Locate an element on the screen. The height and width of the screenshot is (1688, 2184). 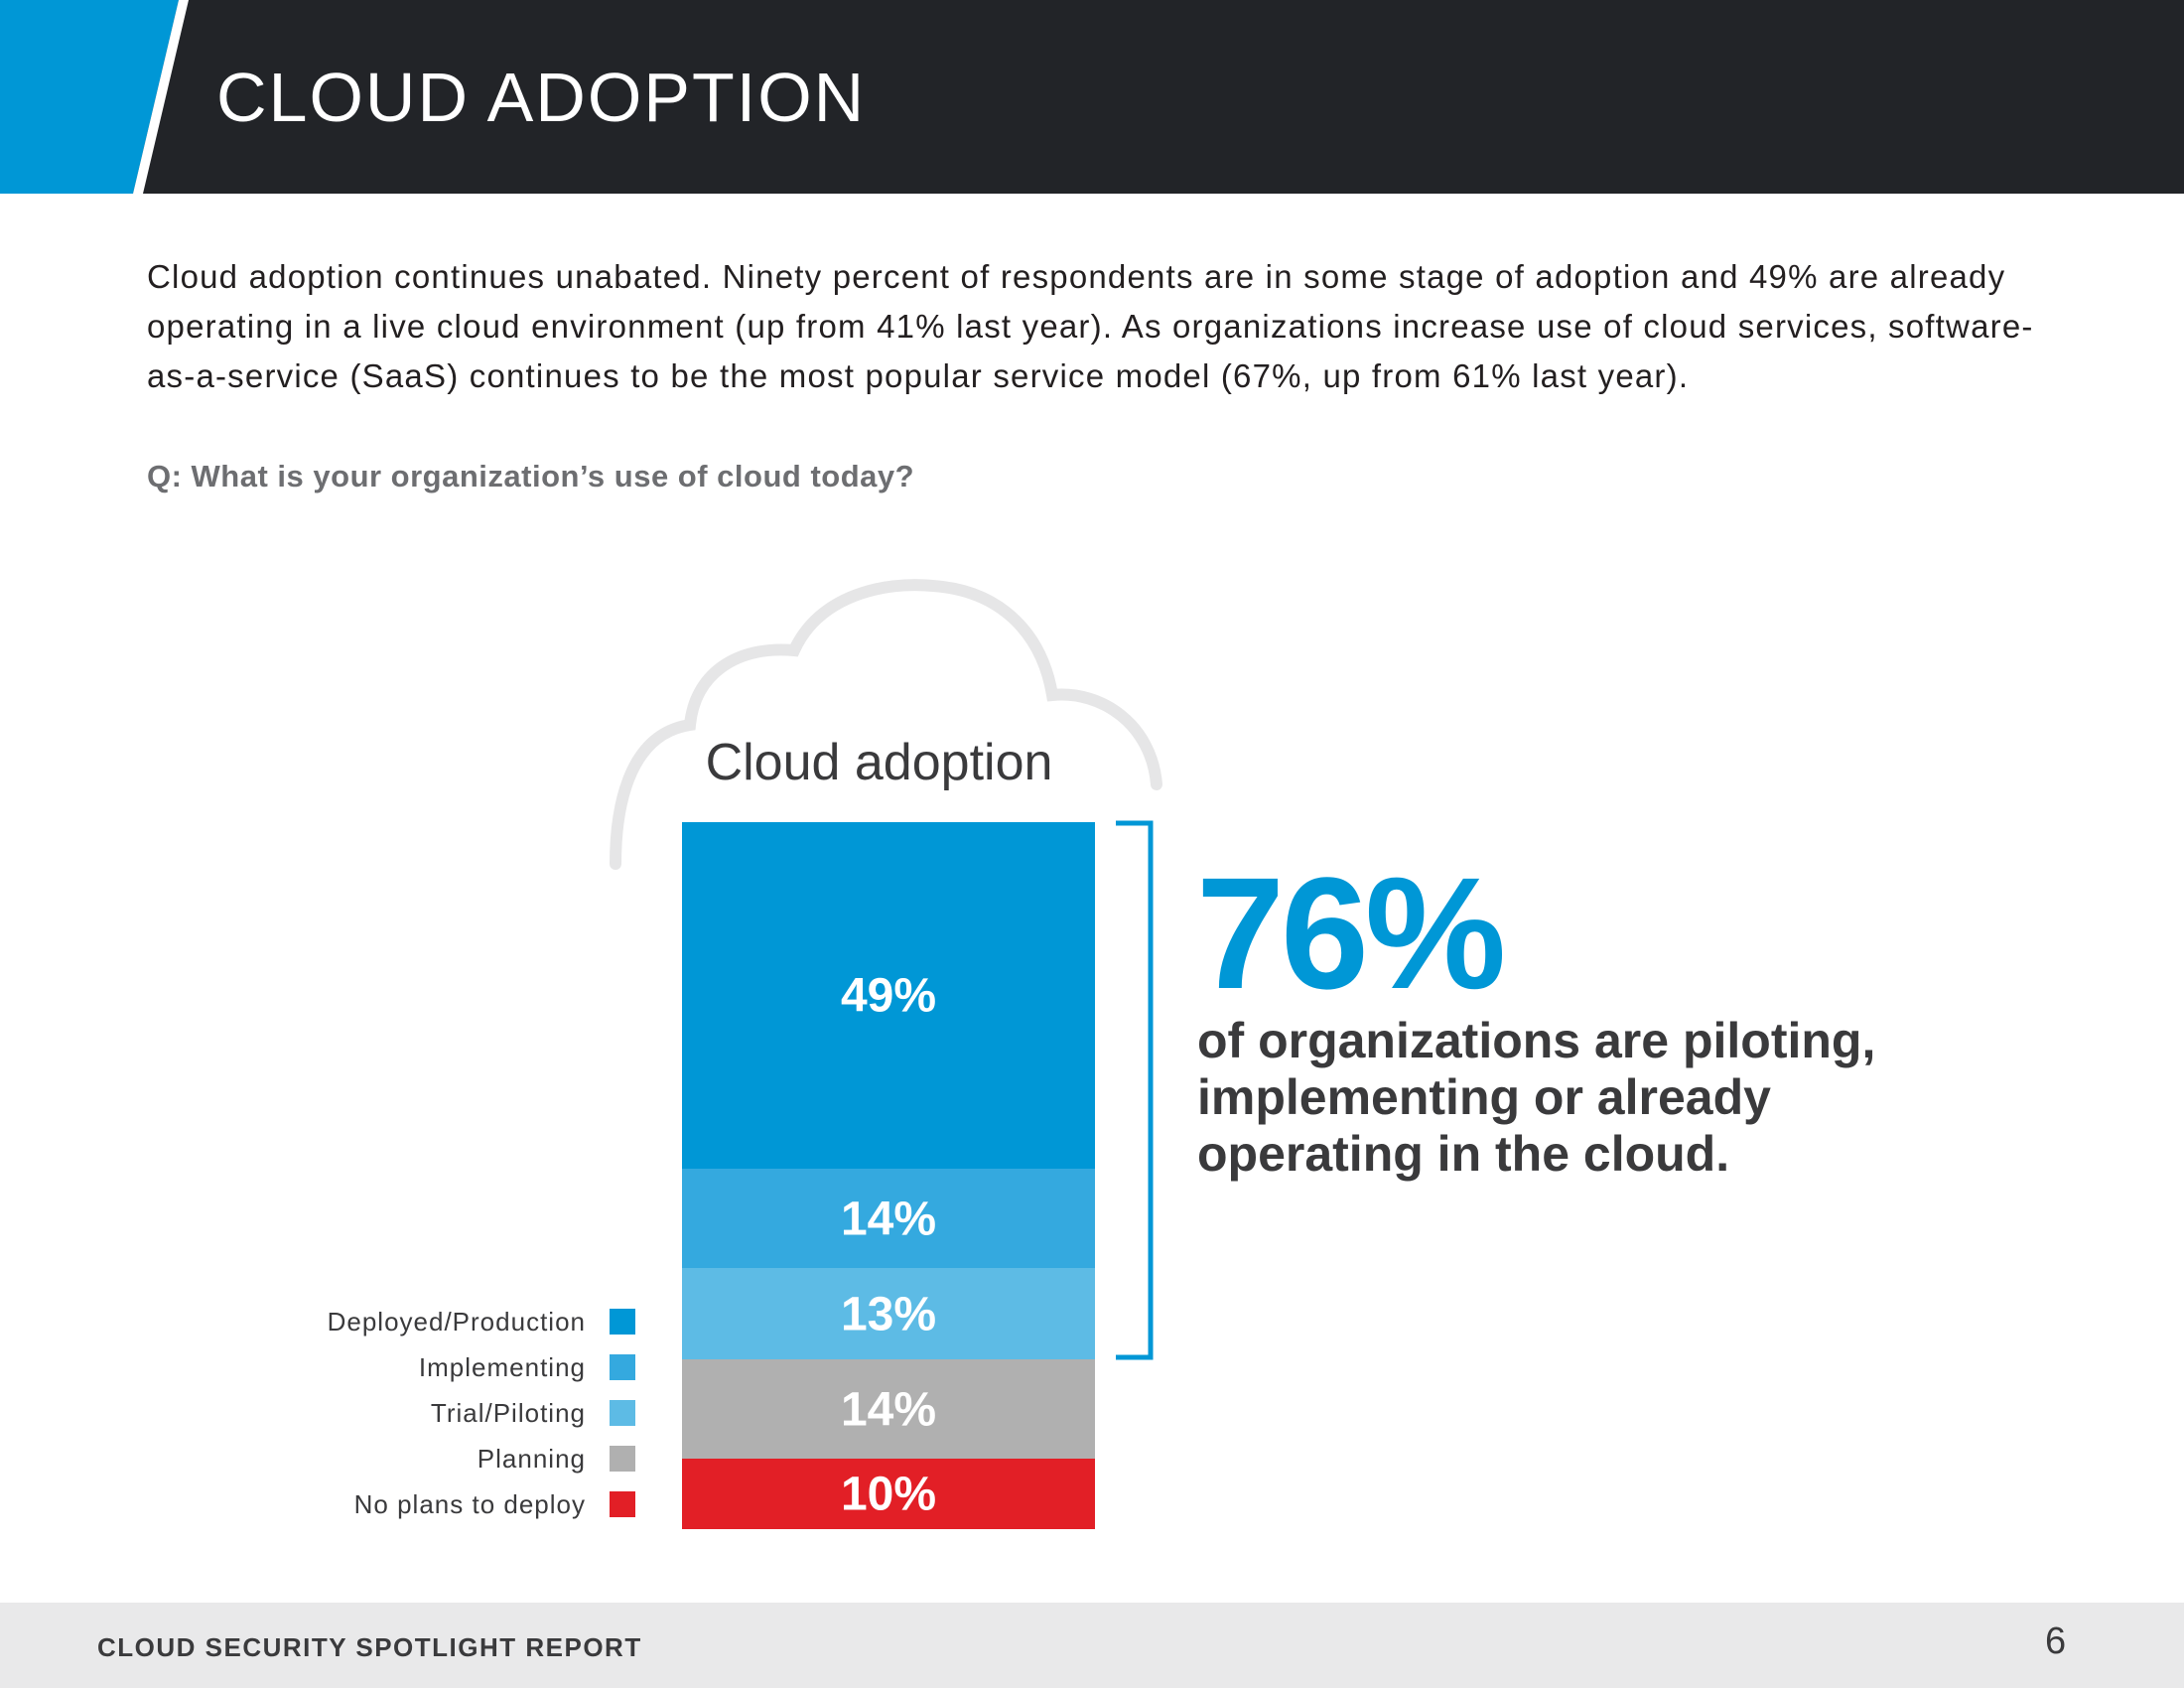
header-bar is located at coordinates (1092, 97).